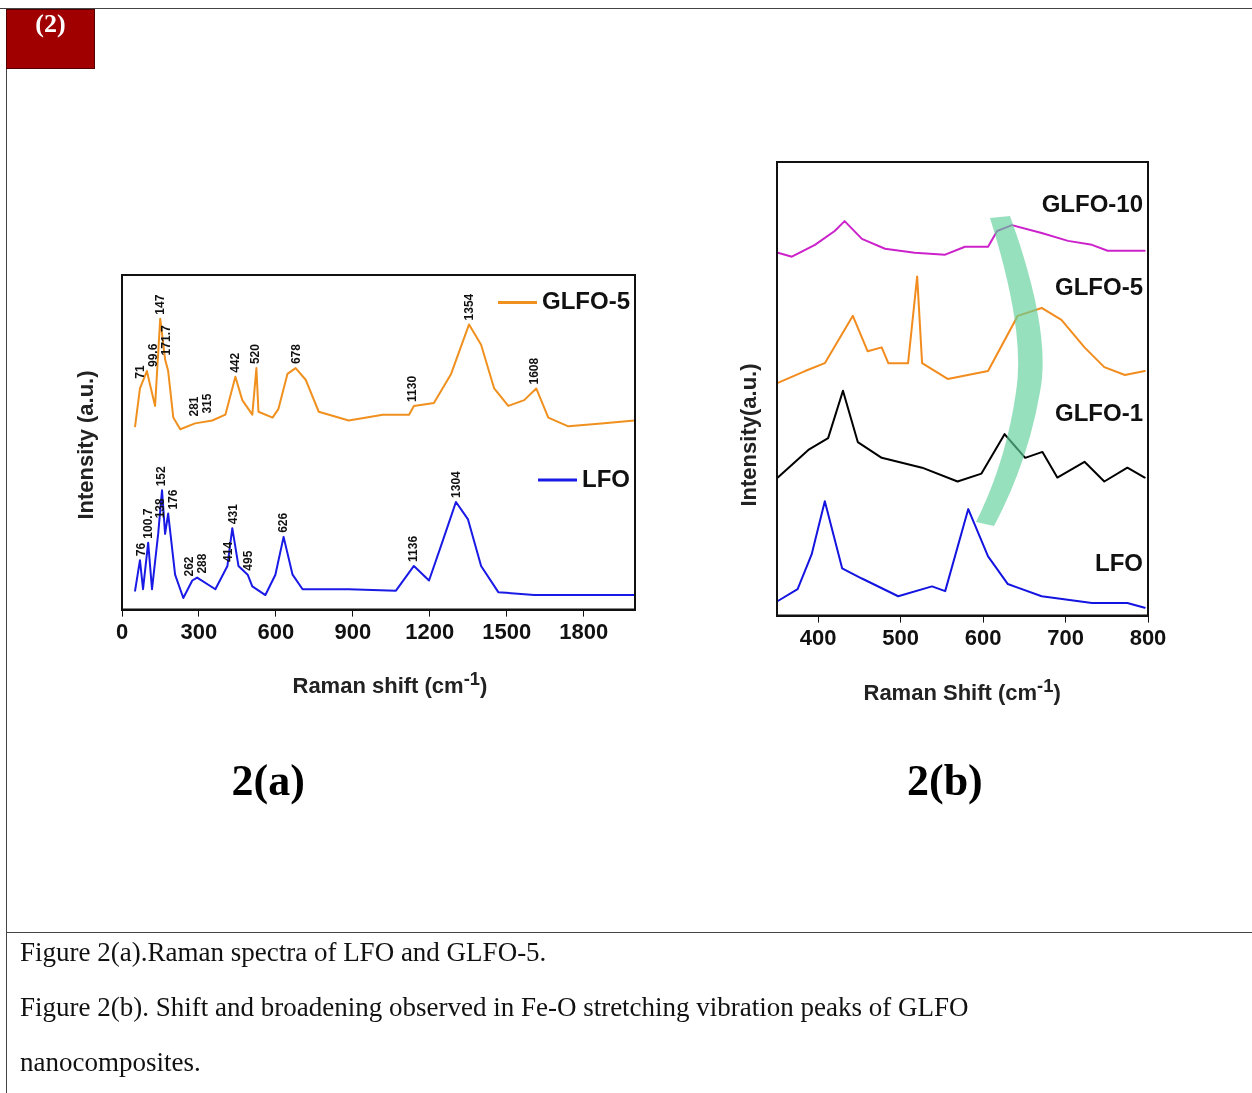  What do you see at coordinates (390, 683) in the screenshot?
I see `x-axis-title: Raman shift (cm$^{-1}$)` at bounding box center [390, 683].